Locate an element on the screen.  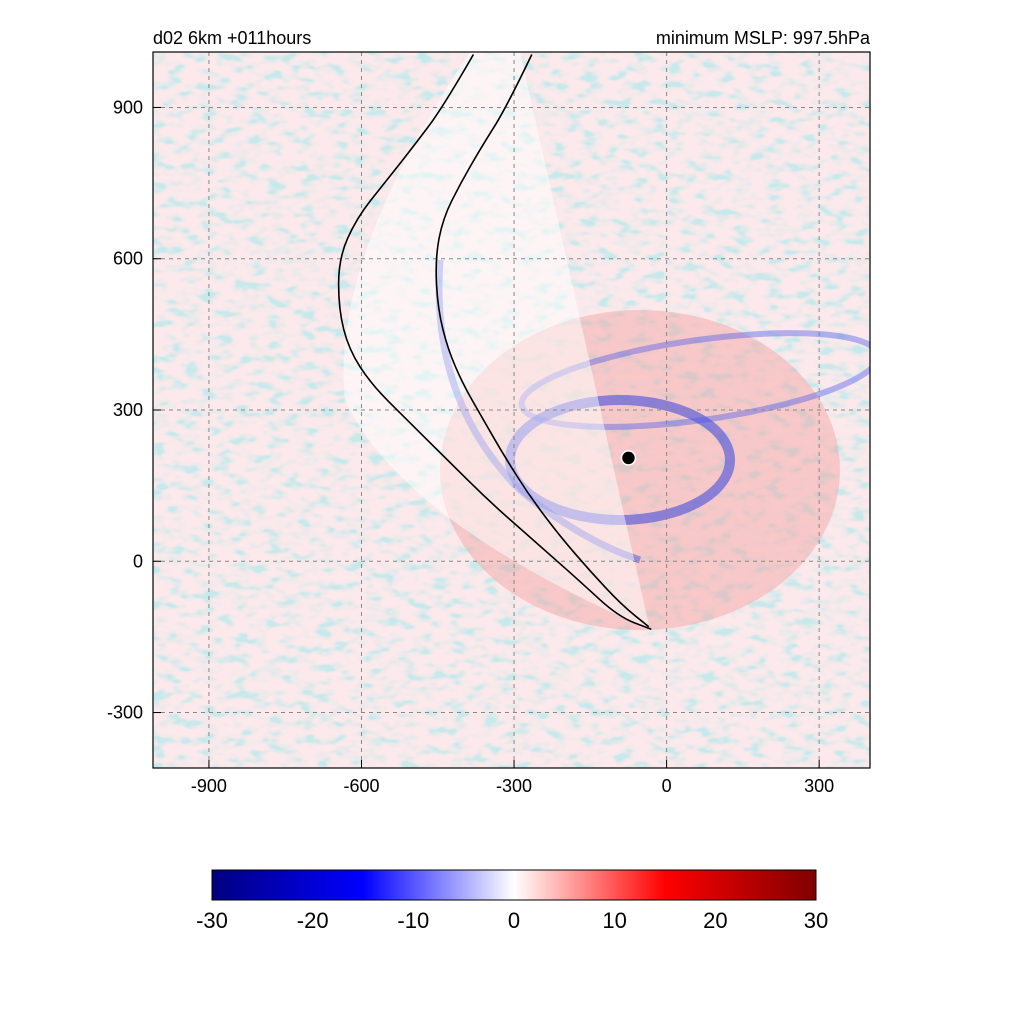
colorbar-tick-label: -20 is located at coordinates (313, 920).